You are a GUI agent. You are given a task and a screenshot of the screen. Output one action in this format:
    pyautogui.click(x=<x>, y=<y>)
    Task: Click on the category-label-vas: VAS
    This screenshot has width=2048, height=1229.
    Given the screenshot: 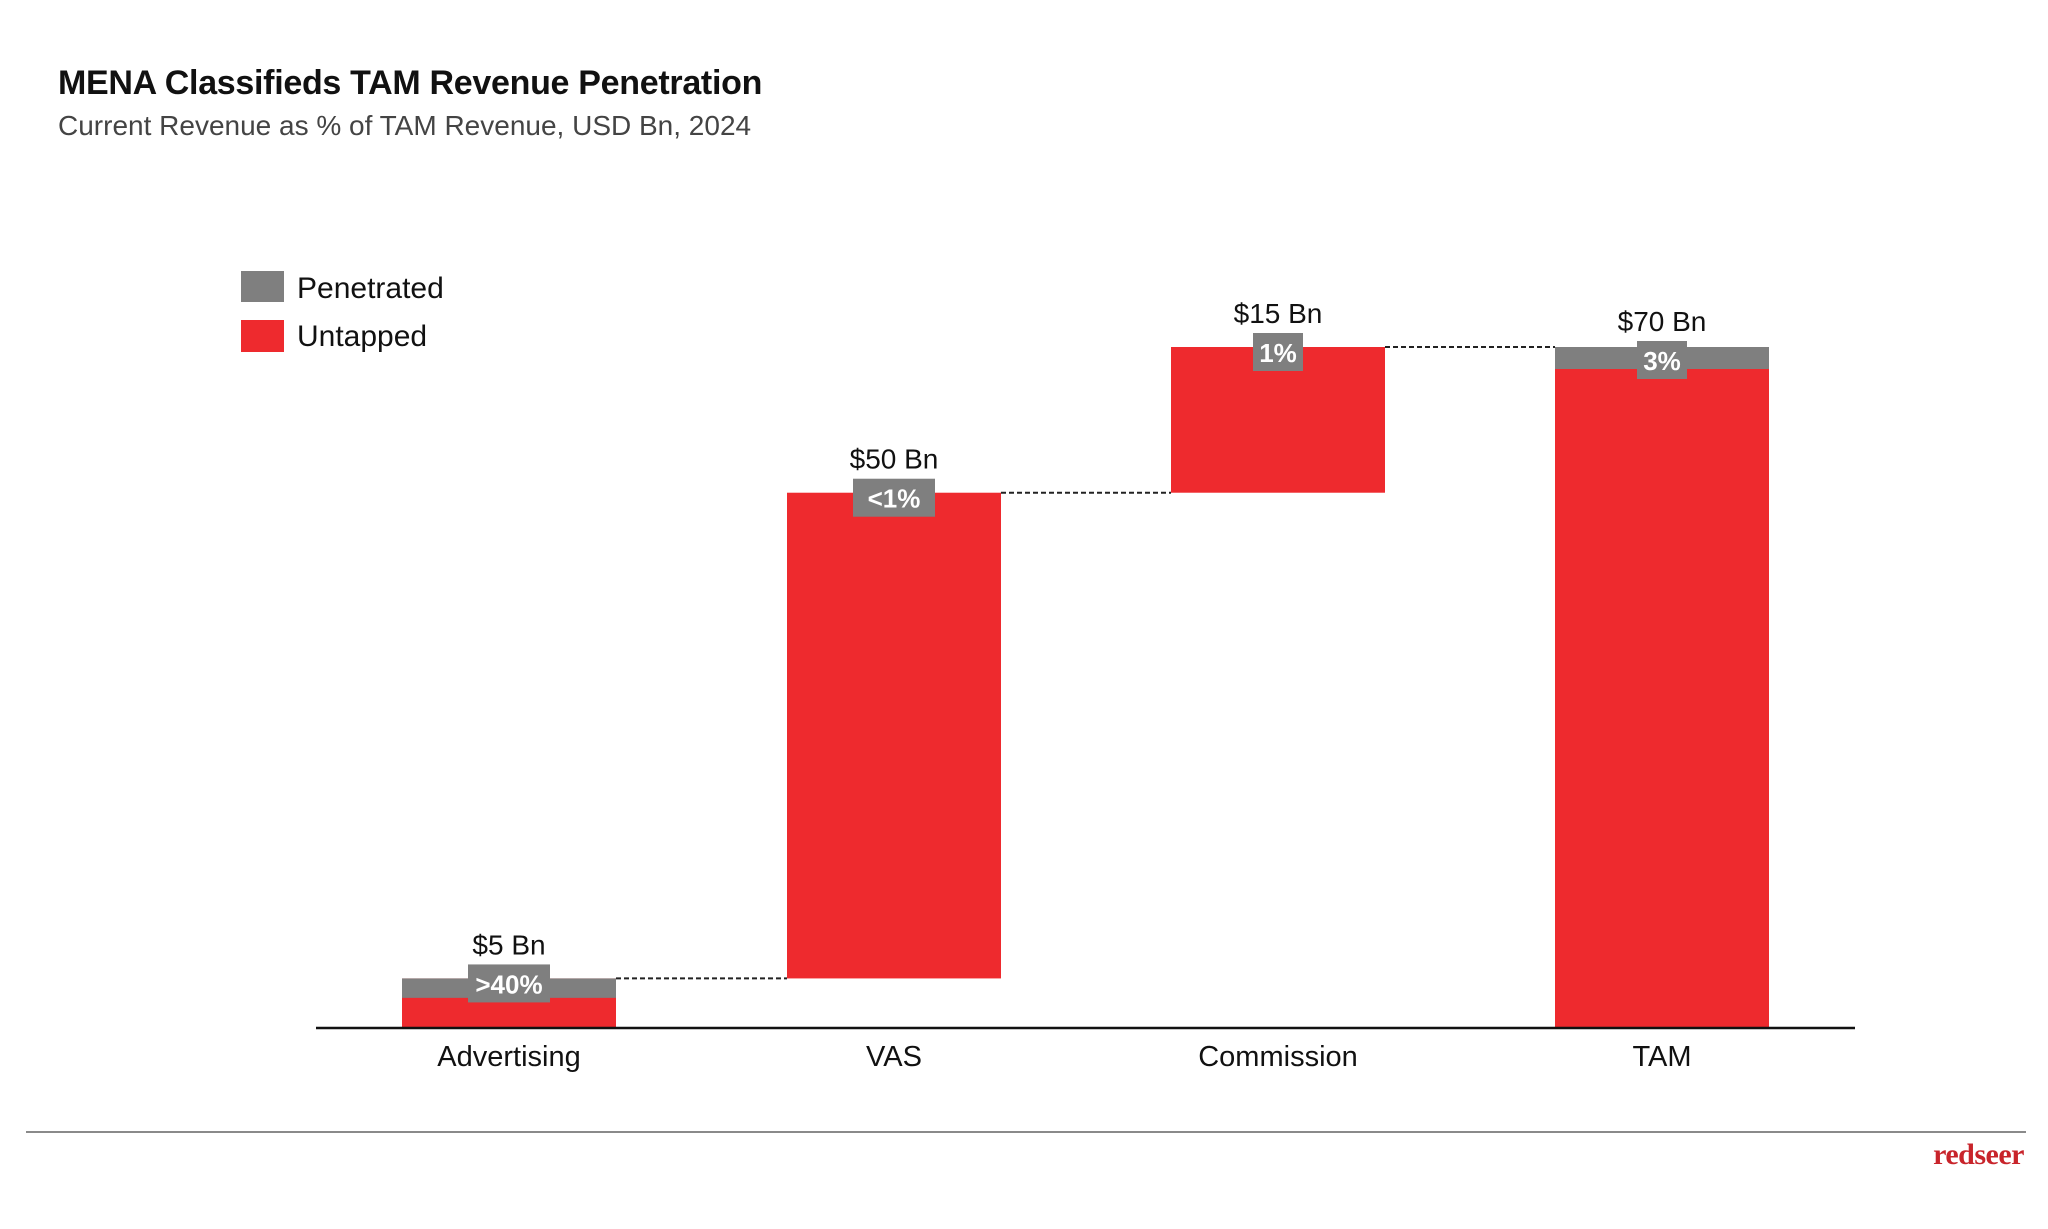 What is the action you would take?
    pyautogui.click(x=894, y=1057)
    